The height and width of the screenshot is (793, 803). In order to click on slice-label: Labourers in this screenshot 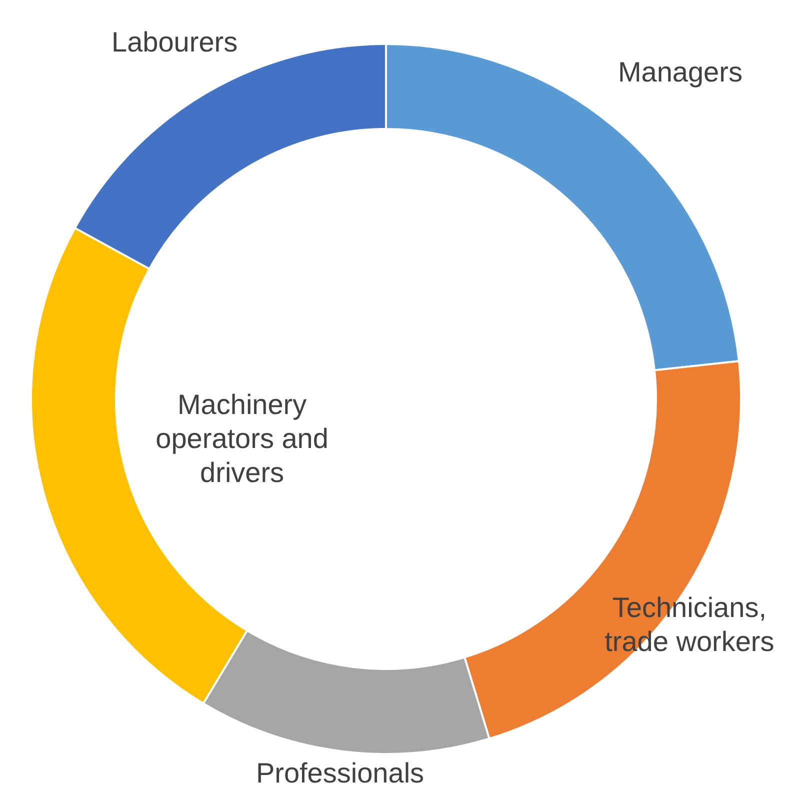, I will do `click(175, 41)`.